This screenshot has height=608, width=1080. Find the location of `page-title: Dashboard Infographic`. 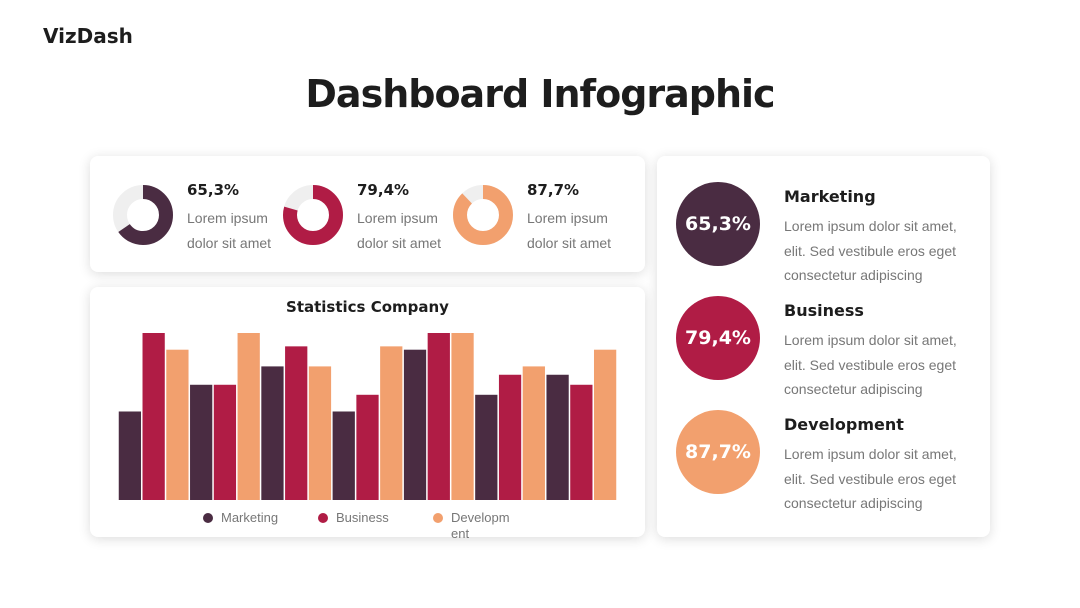

page-title: Dashboard Infographic is located at coordinates (540, 94).